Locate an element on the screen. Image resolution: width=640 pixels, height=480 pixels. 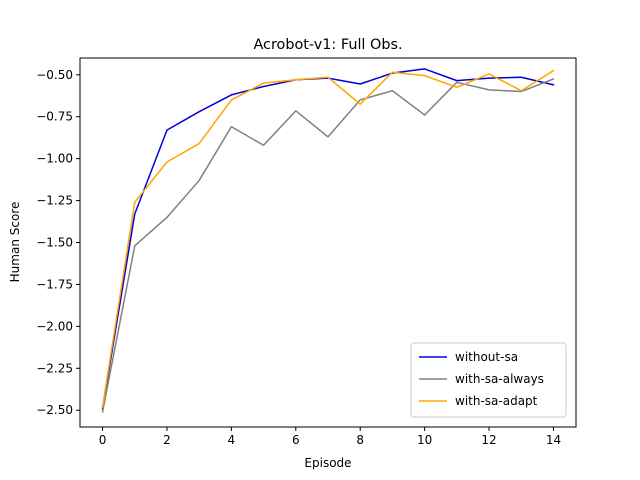
chart-title: Acrobot-v1: Full Obs. is located at coordinates (327, 45).